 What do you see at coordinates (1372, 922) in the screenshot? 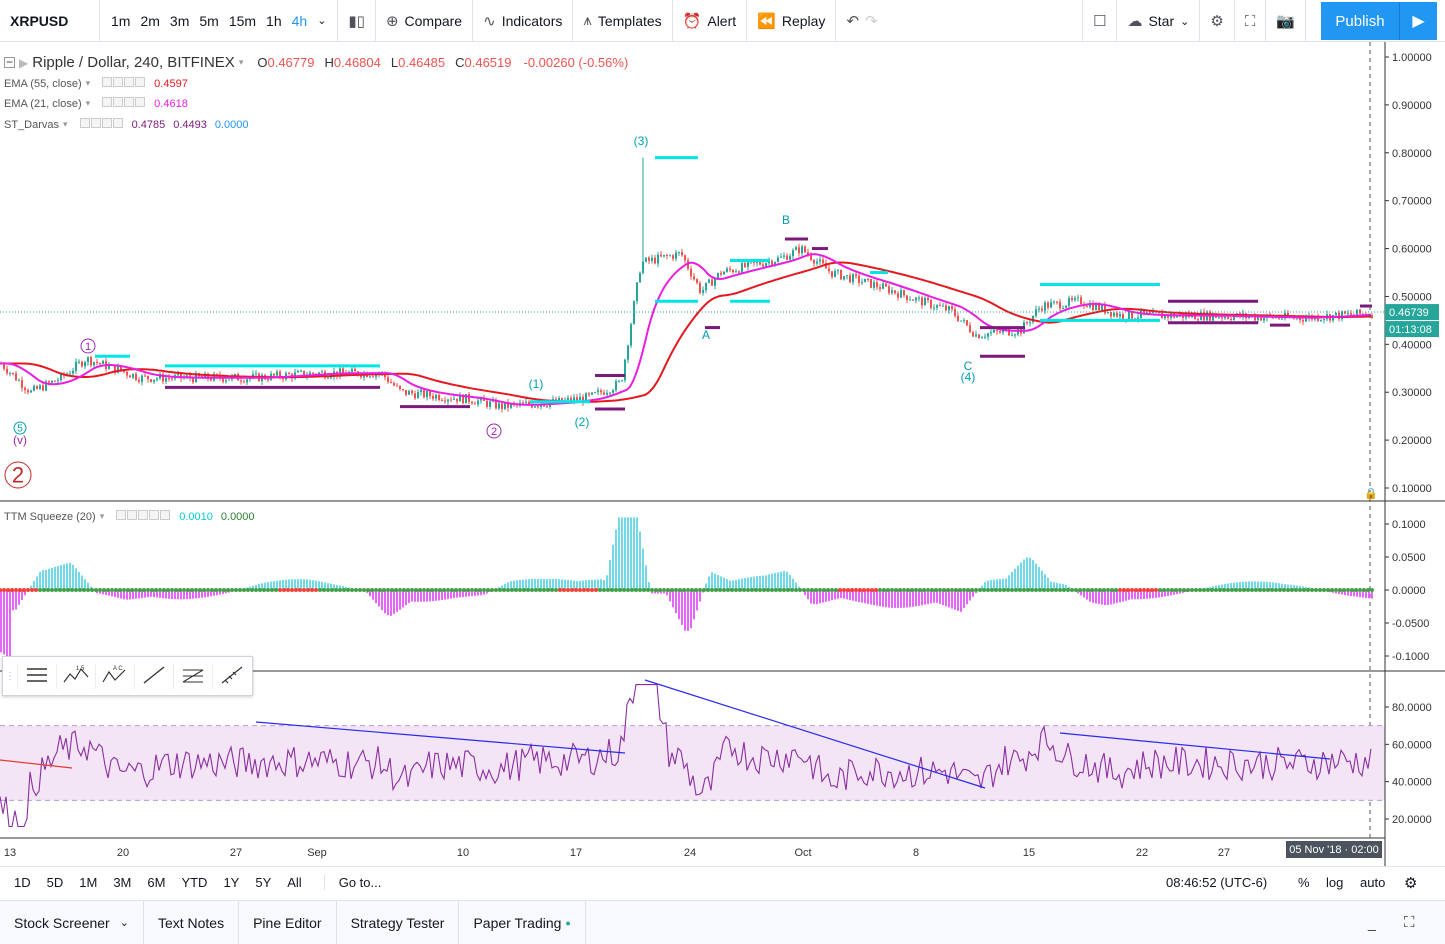
I see `minimize-icon: _` at bounding box center [1372, 922].